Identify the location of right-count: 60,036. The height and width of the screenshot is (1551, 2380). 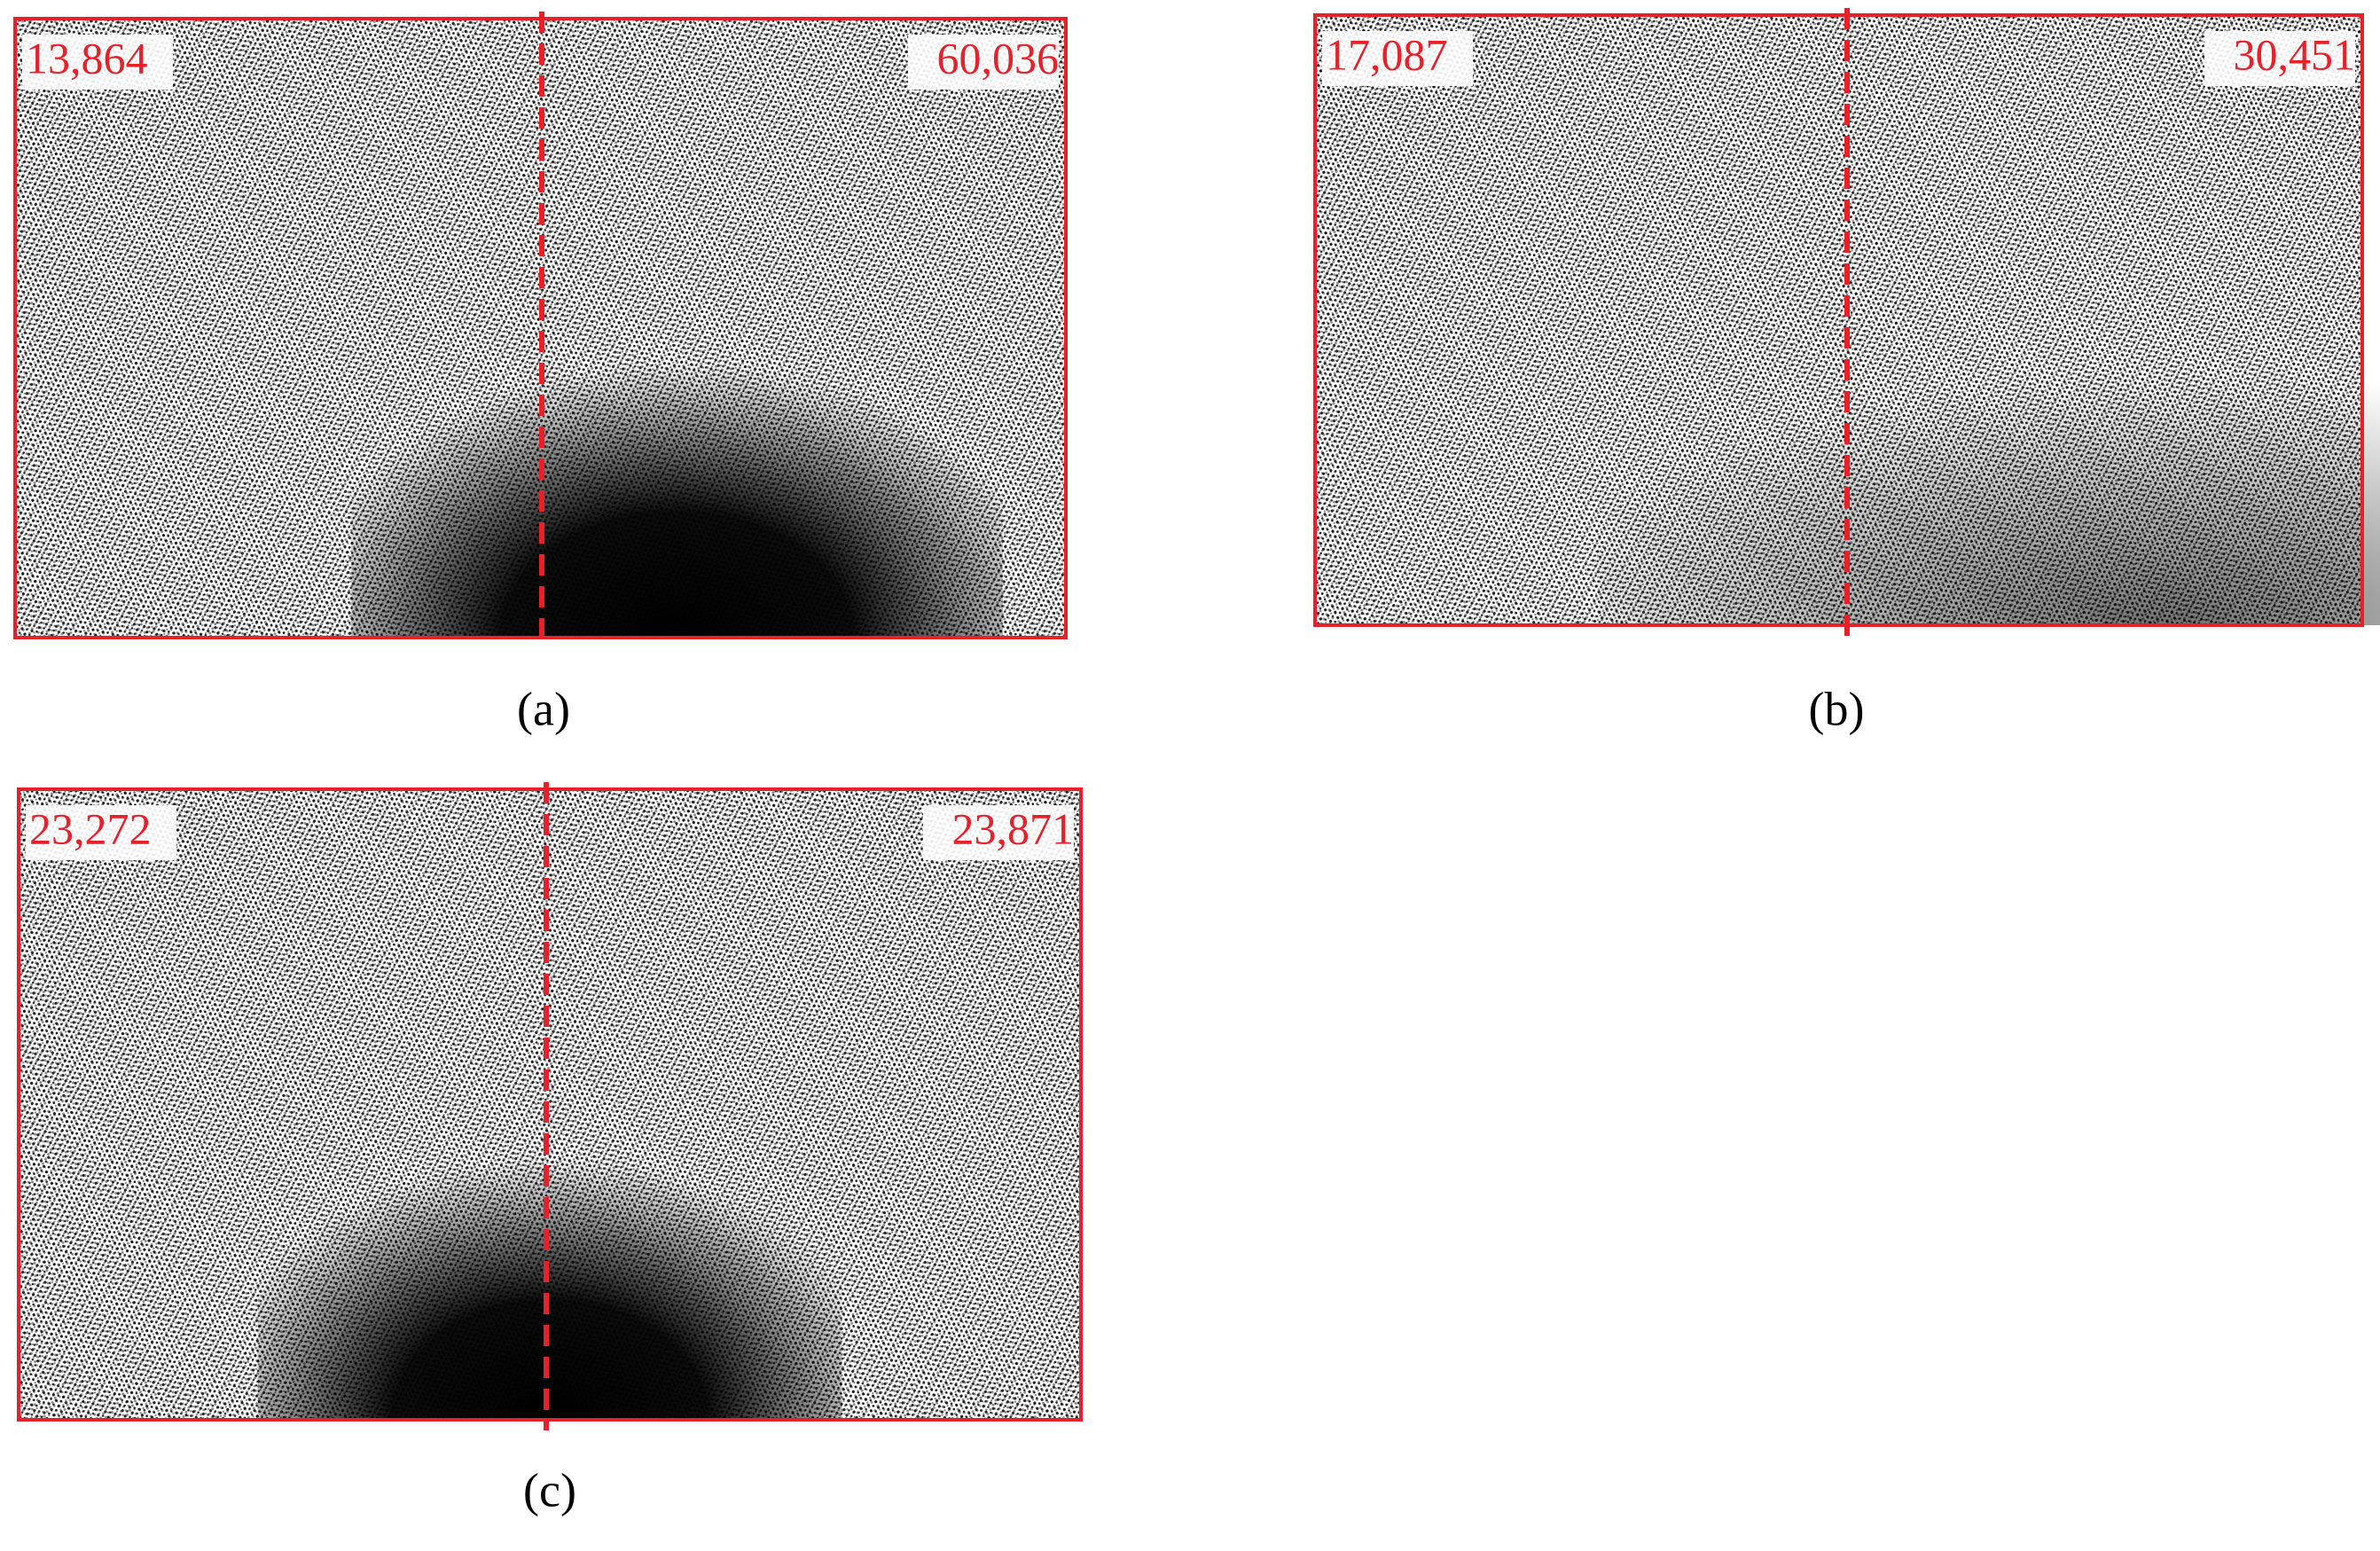
(998, 57).